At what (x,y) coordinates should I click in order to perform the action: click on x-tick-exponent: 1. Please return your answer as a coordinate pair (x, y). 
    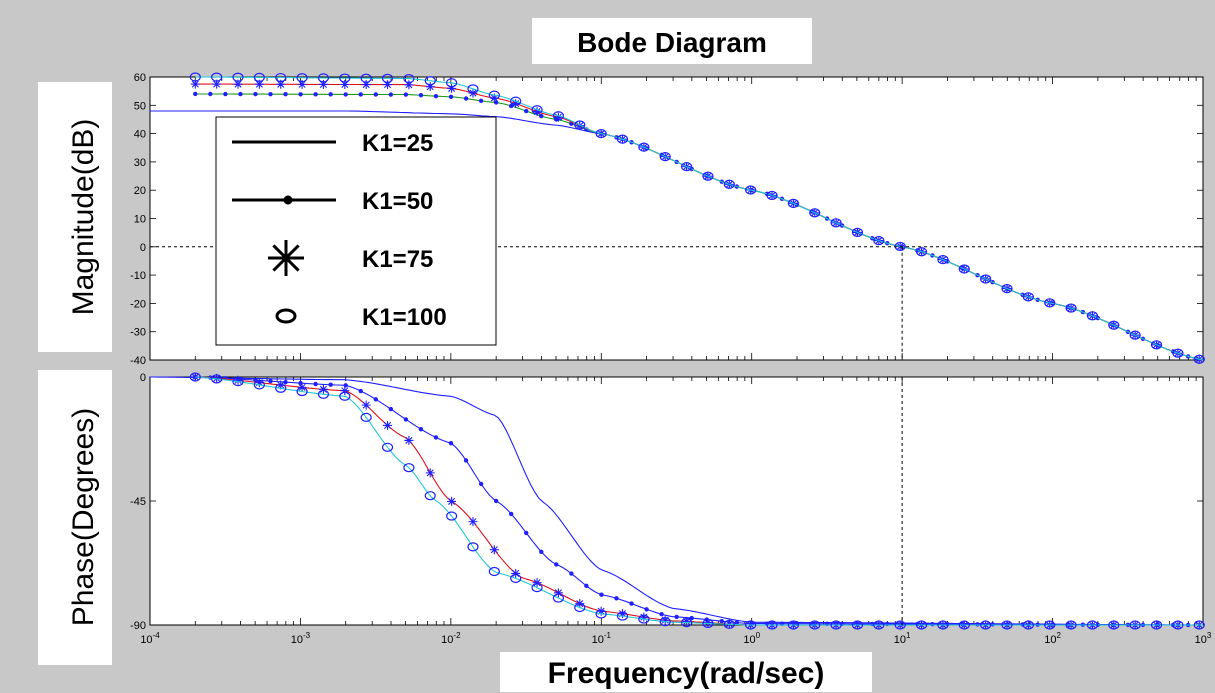
    Looking at the image, I should click on (908, 635).